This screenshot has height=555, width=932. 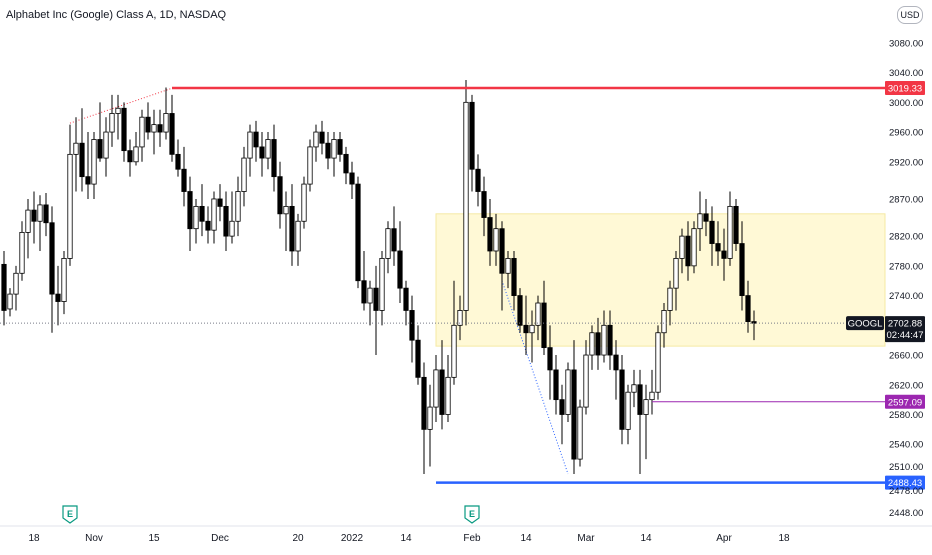 What do you see at coordinates (906, 133) in the screenshot?
I see `y-tick-label: 2960.00` at bounding box center [906, 133].